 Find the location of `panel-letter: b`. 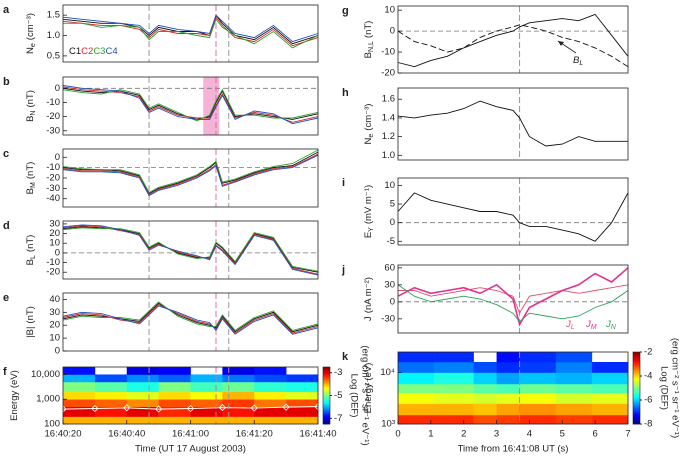

panel-letter: b is located at coordinates (6, 82).